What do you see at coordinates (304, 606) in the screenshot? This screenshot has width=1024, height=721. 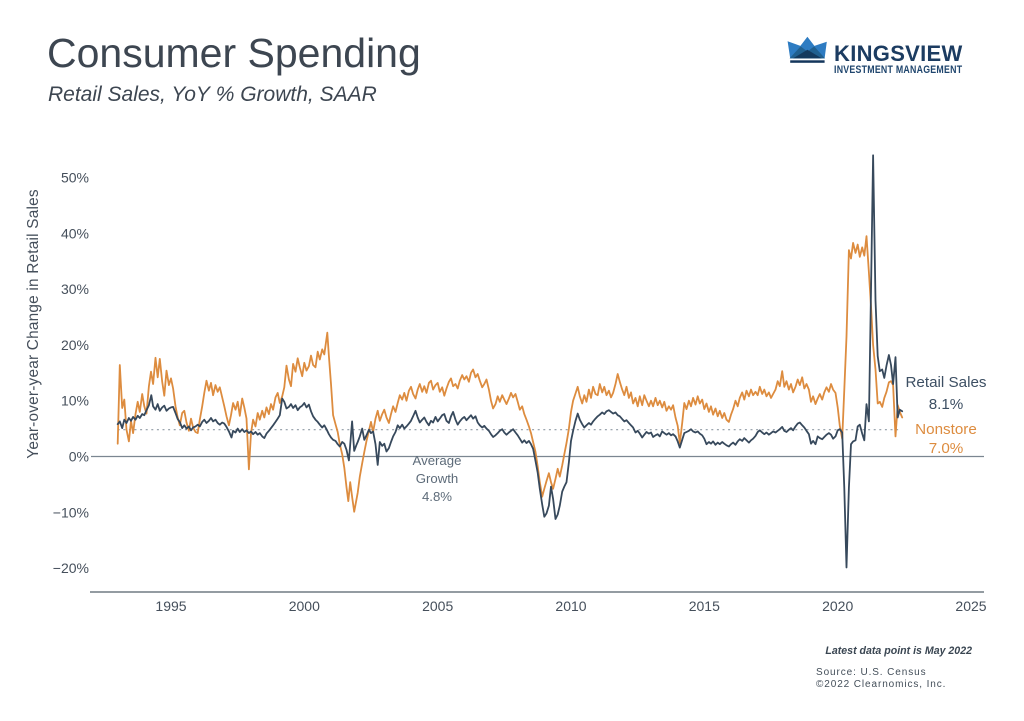 I see `svg-text: 2000` at bounding box center [304, 606].